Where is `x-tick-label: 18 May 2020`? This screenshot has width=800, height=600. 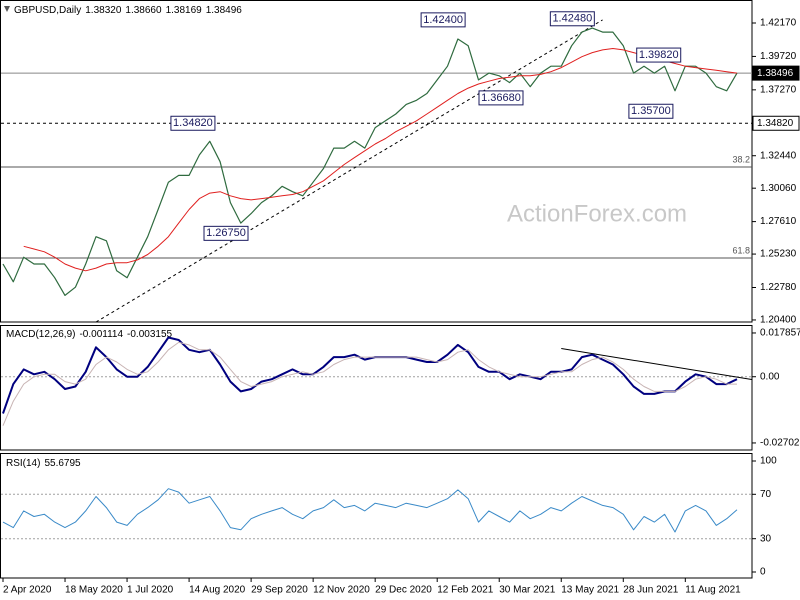 x-tick-label: 18 May 2020 is located at coordinates (94, 590).